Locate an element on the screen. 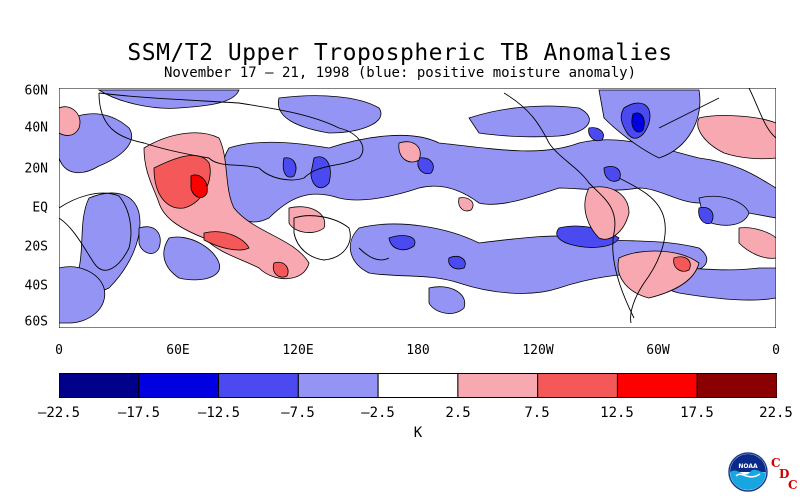 The image size is (800, 500). colorbar is located at coordinates (418, 385).